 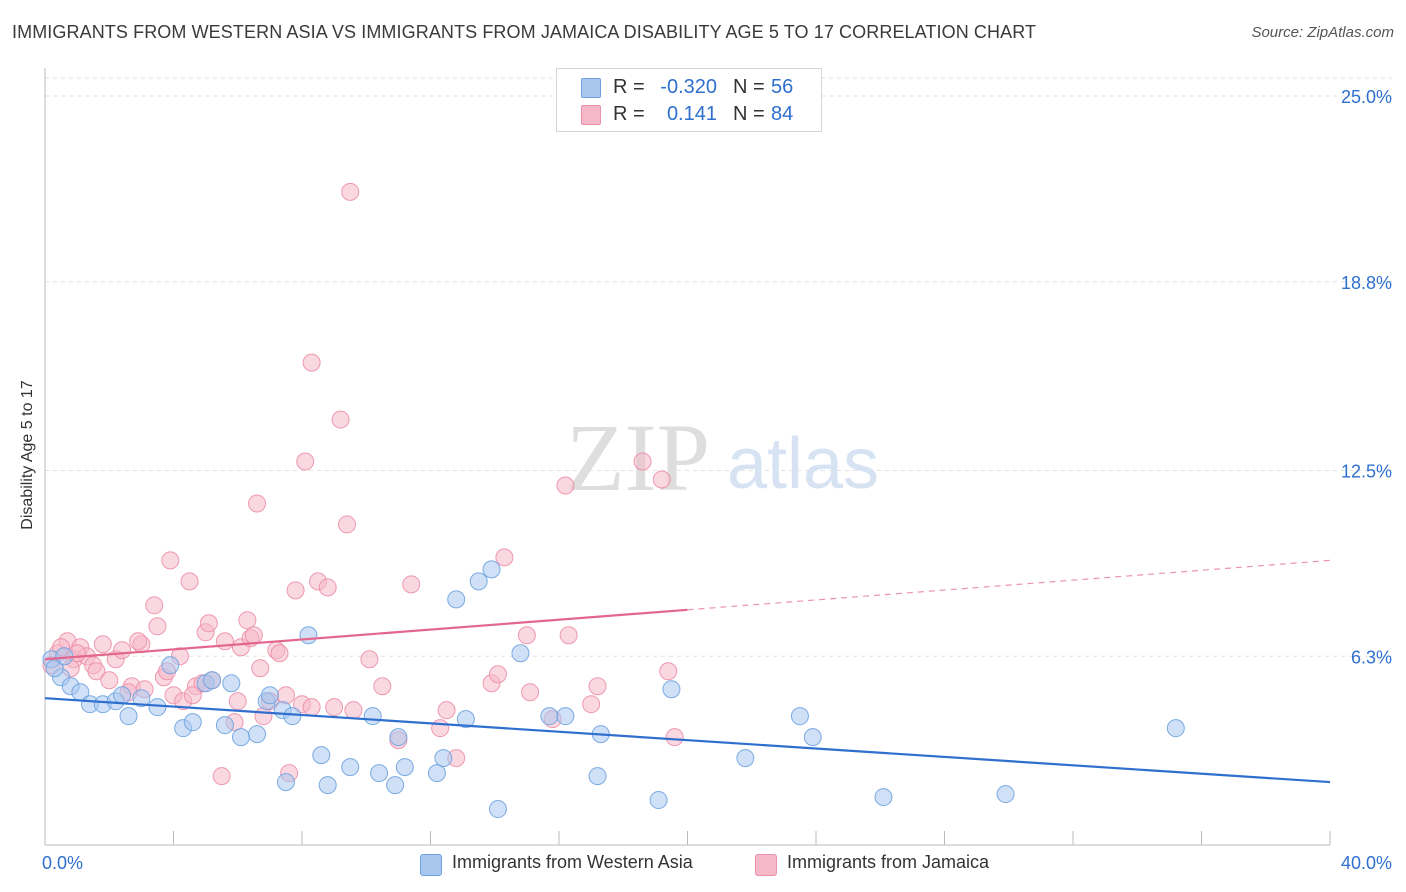 I want to click on legend-row-western-asia: R = -0.320 N = 56, so click(x=689, y=87).